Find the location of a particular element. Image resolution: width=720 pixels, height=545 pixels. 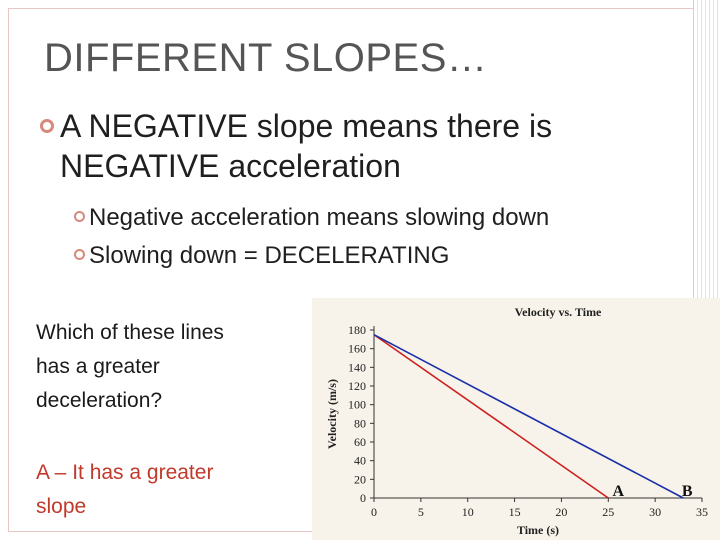

x-tick-label: 10 is located at coordinates (468, 512).